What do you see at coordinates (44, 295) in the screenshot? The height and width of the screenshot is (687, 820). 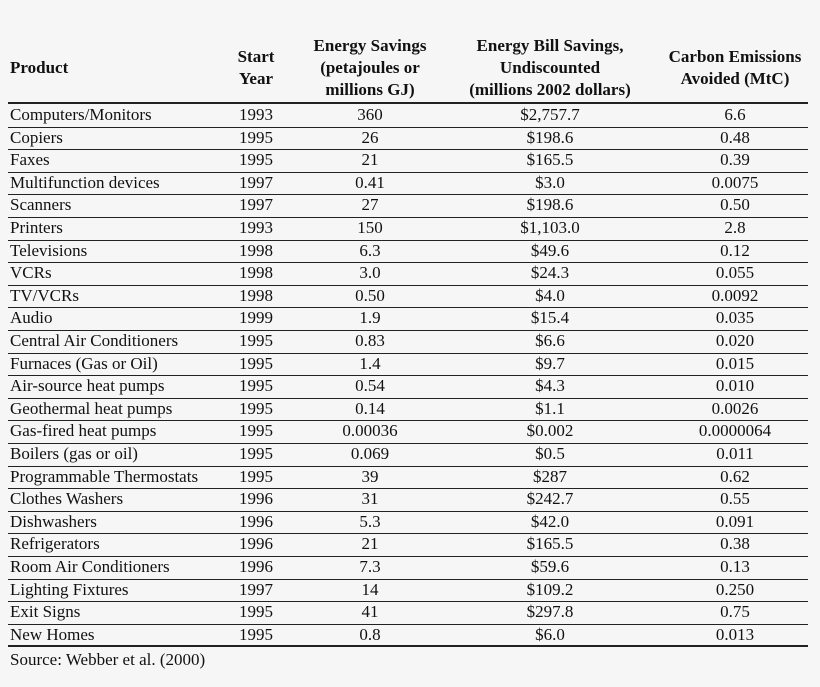 I see `product-cell: TV/VCRs` at bounding box center [44, 295].